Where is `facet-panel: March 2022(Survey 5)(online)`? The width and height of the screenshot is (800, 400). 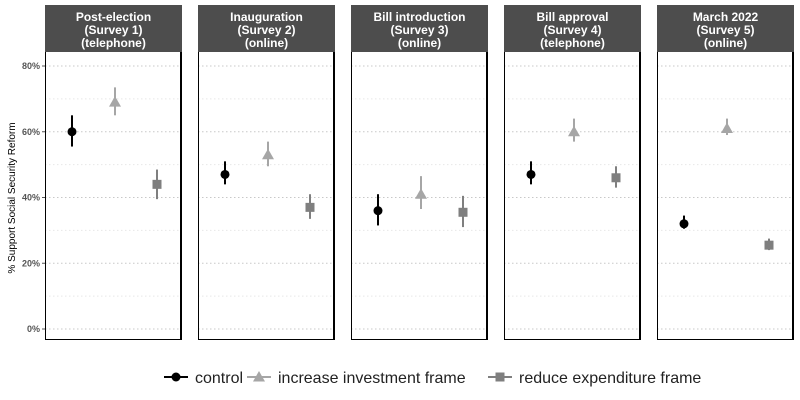 facet-panel: March 2022(Survey 5)(online) is located at coordinates (725, 172).